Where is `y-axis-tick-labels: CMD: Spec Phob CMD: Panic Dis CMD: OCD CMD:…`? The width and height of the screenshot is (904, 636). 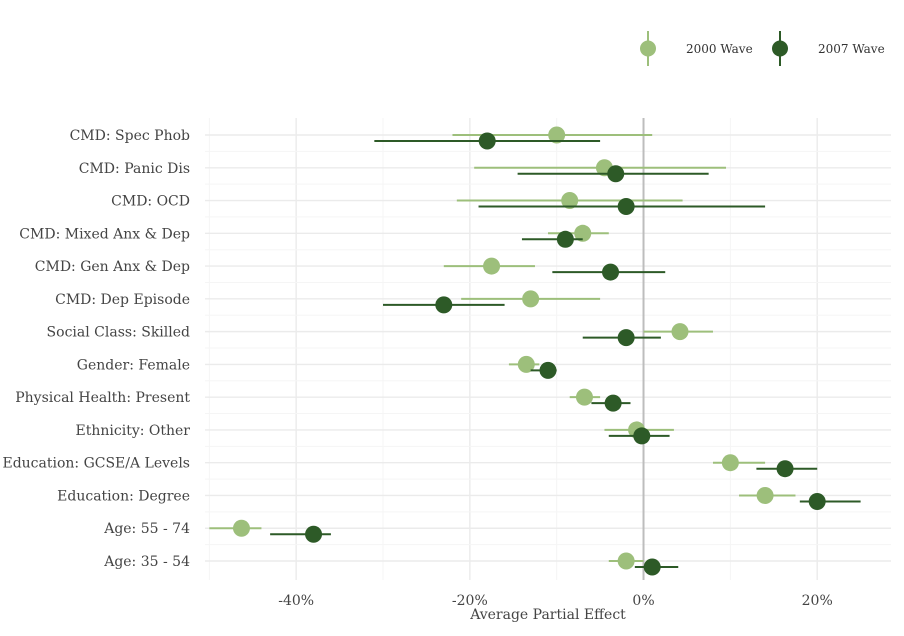
y-axis-tick-labels: CMD: Spec Phob CMD: Panic Dis CMD: OCD CMD:… is located at coordinates (96, 349).